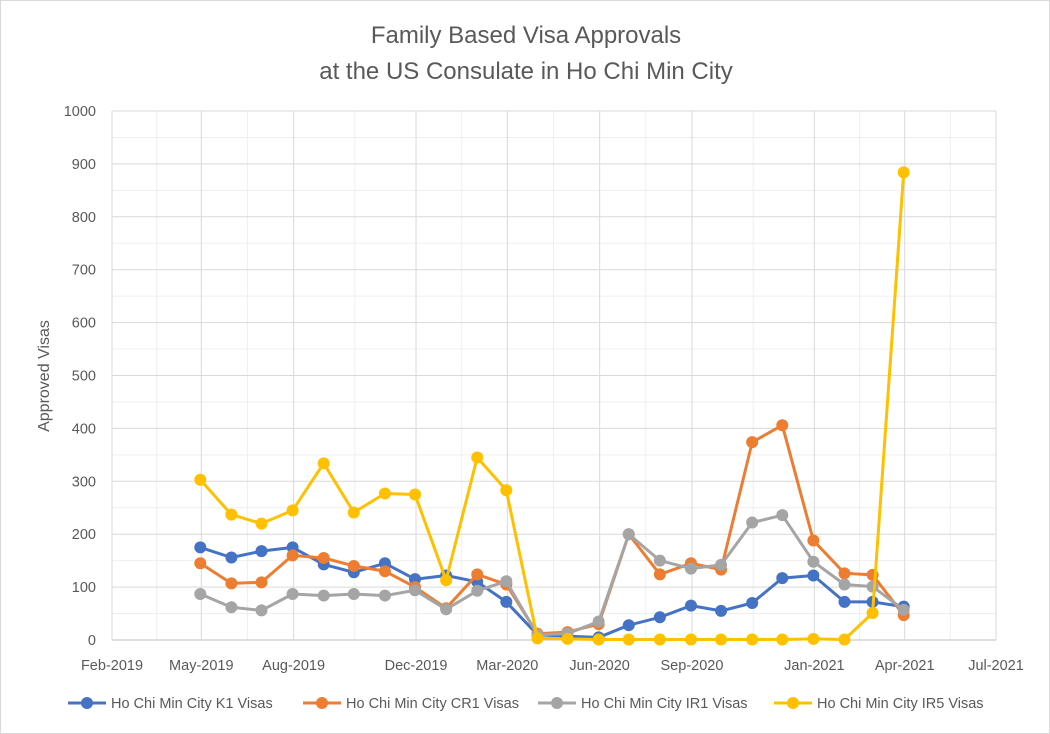 Image resolution: width=1050 pixels, height=734 pixels. I want to click on x-tick-label: Jan-2021, so click(814, 666).